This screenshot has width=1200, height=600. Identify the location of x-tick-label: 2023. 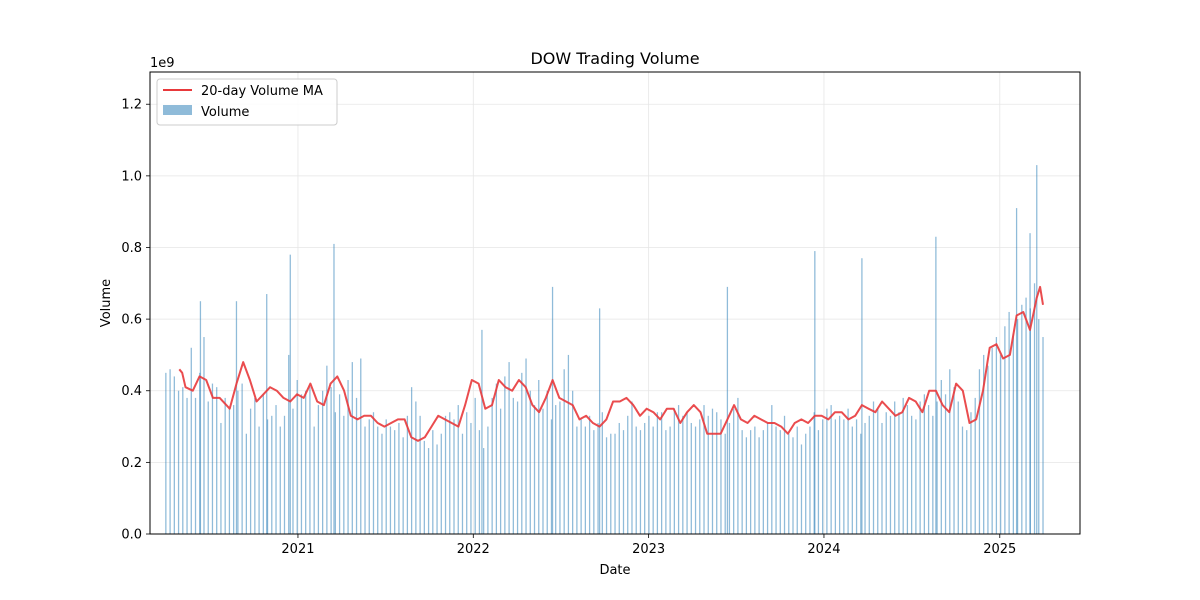
(648, 549).